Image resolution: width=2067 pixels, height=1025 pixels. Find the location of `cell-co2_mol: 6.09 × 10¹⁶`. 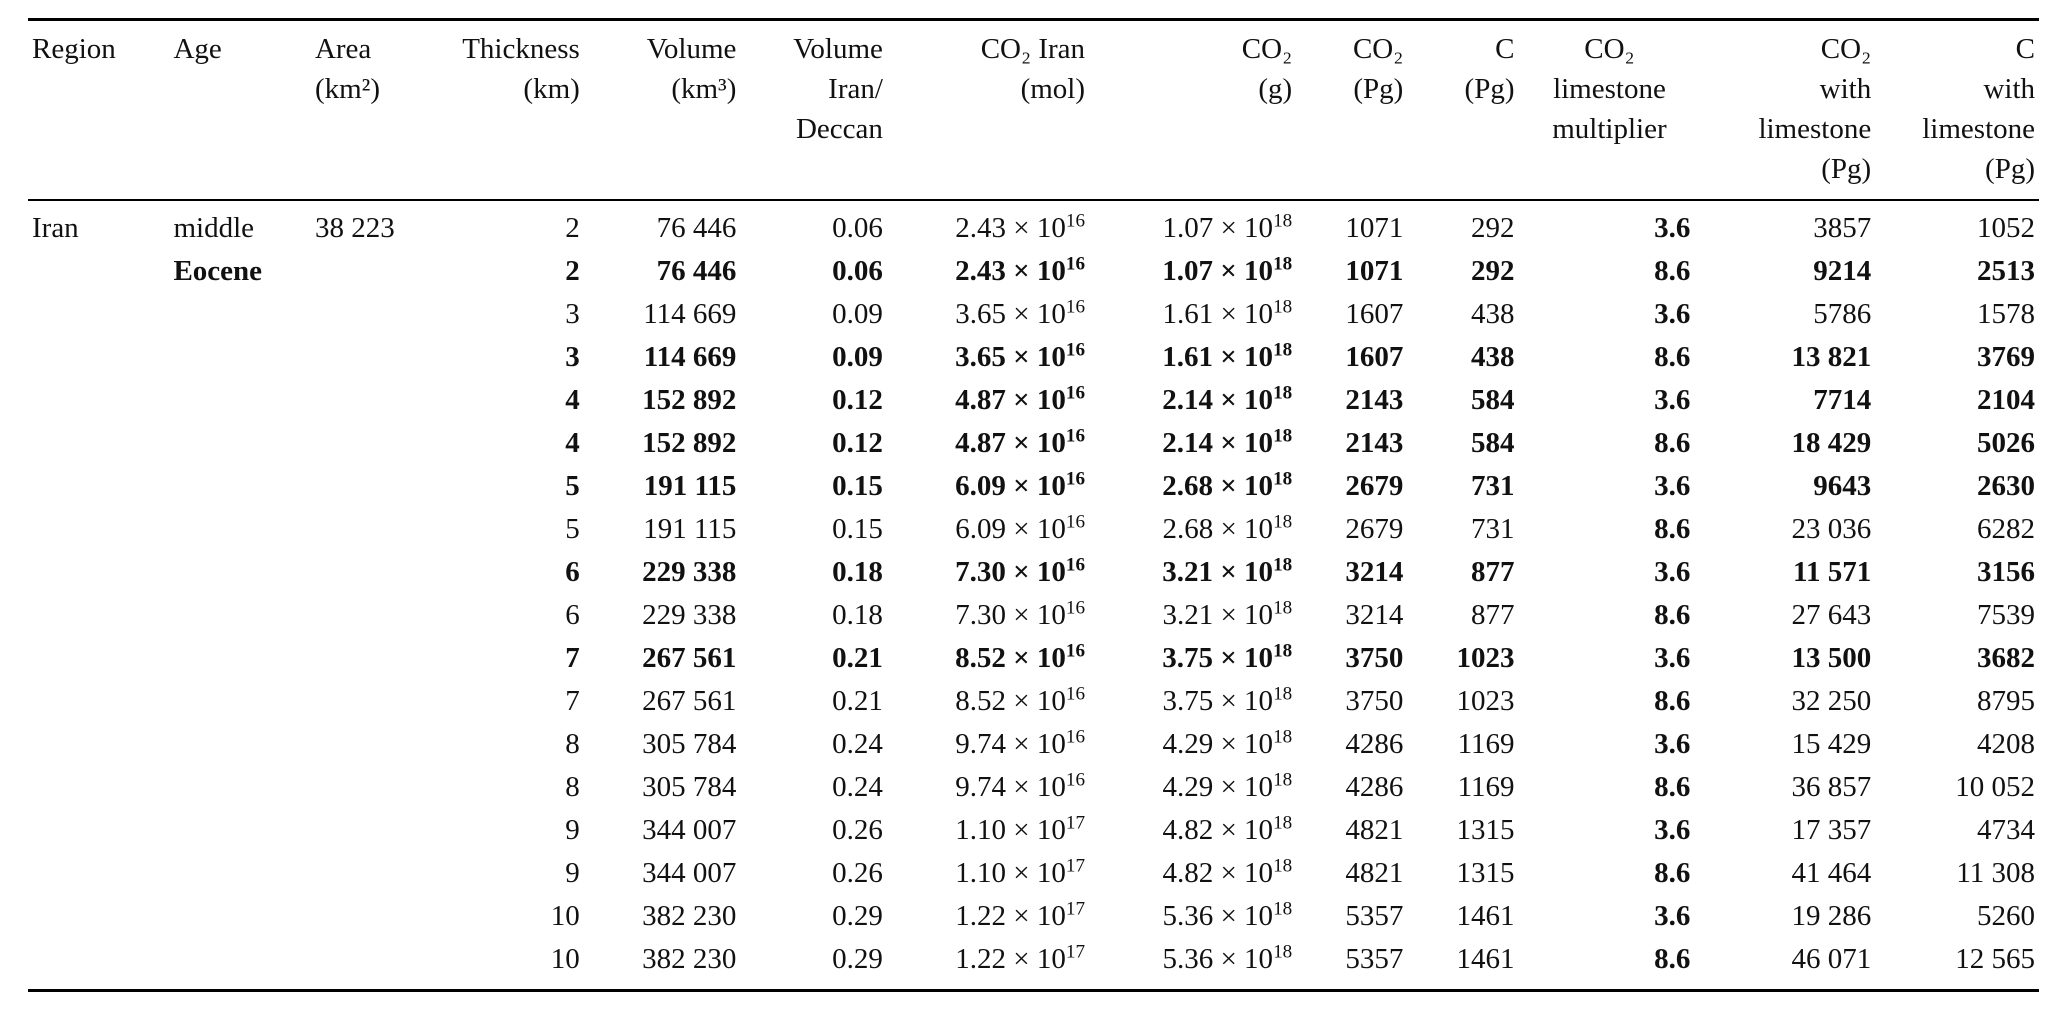

cell-co2_mol: 6.09 × 10¹⁶ is located at coordinates (1020, 485).